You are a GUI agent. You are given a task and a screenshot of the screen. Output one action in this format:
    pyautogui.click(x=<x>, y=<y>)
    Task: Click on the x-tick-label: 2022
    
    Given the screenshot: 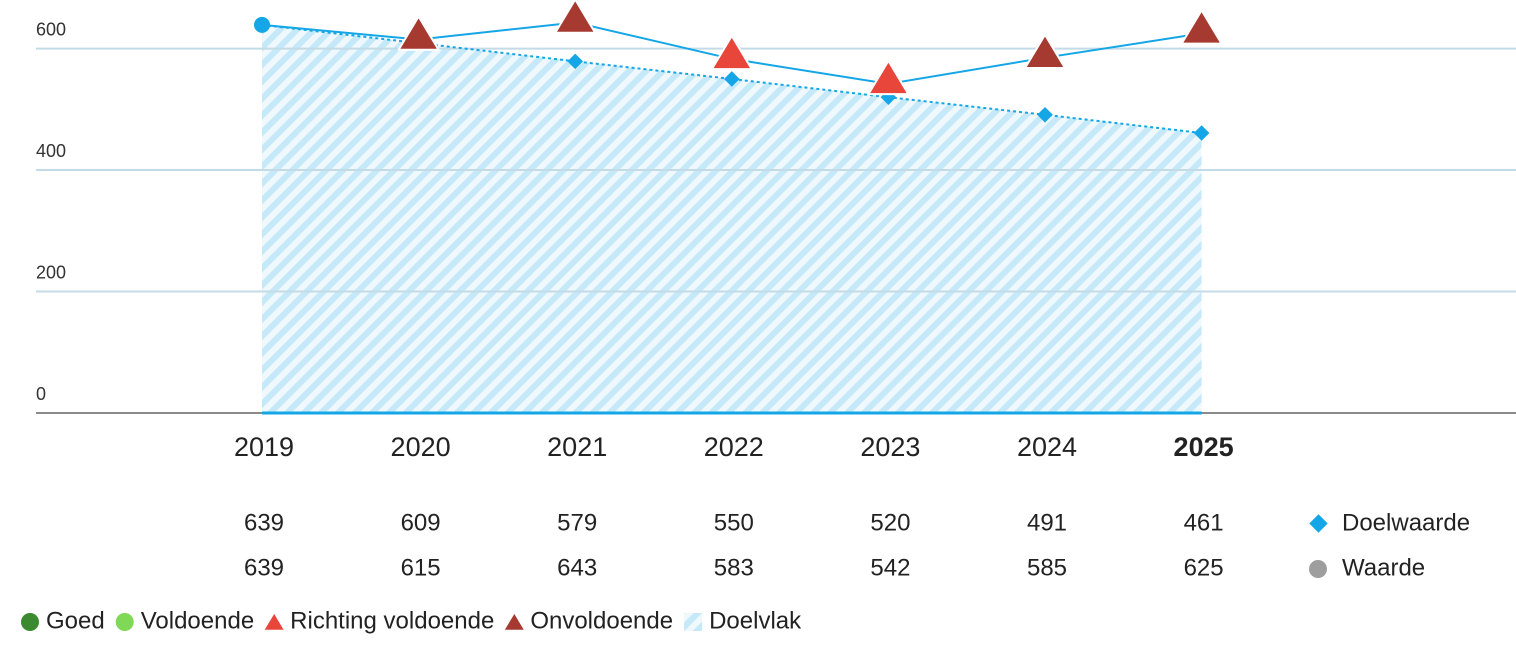 What is the action you would take?
    pyautogui.click(x=734, y=447)
    